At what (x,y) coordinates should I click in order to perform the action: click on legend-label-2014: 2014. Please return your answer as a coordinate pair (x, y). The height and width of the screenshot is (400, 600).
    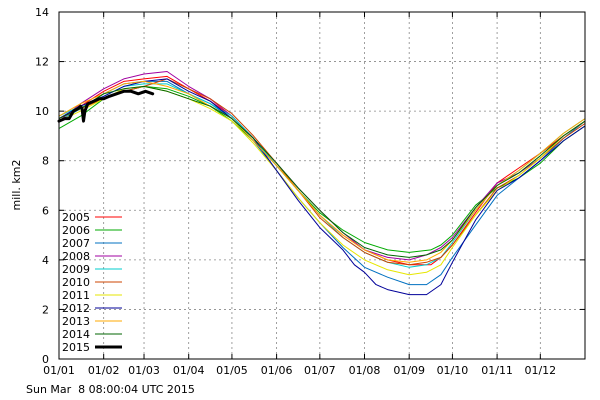
    Looking at the image, I should click on (76, 334).